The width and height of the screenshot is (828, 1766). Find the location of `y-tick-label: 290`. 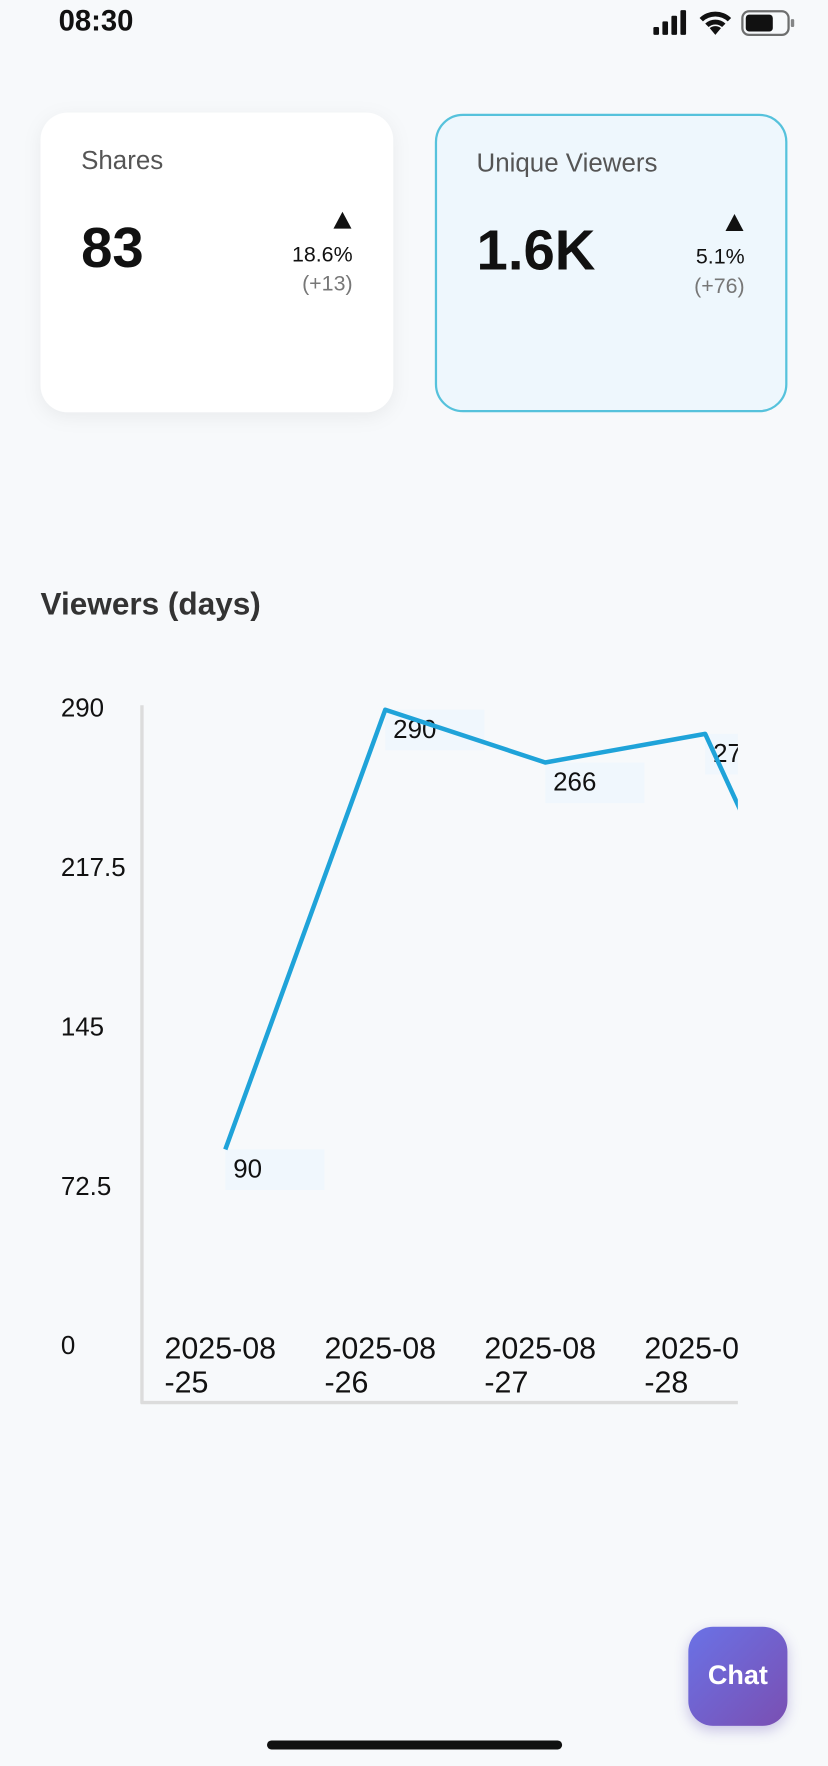

y-tick-label: 290 is located at coordinates (82, 709).